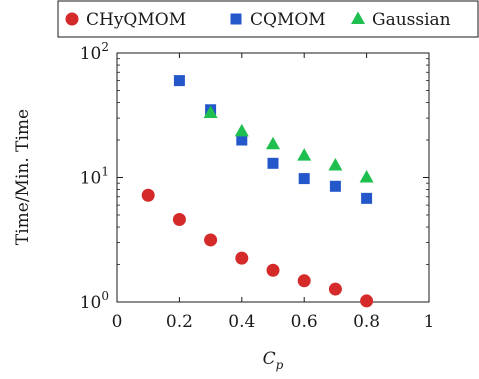 The image size is (479, 379). Describe the element at coordinates (288, 144) in the screenshot. I see `series-gaussian` at that location.